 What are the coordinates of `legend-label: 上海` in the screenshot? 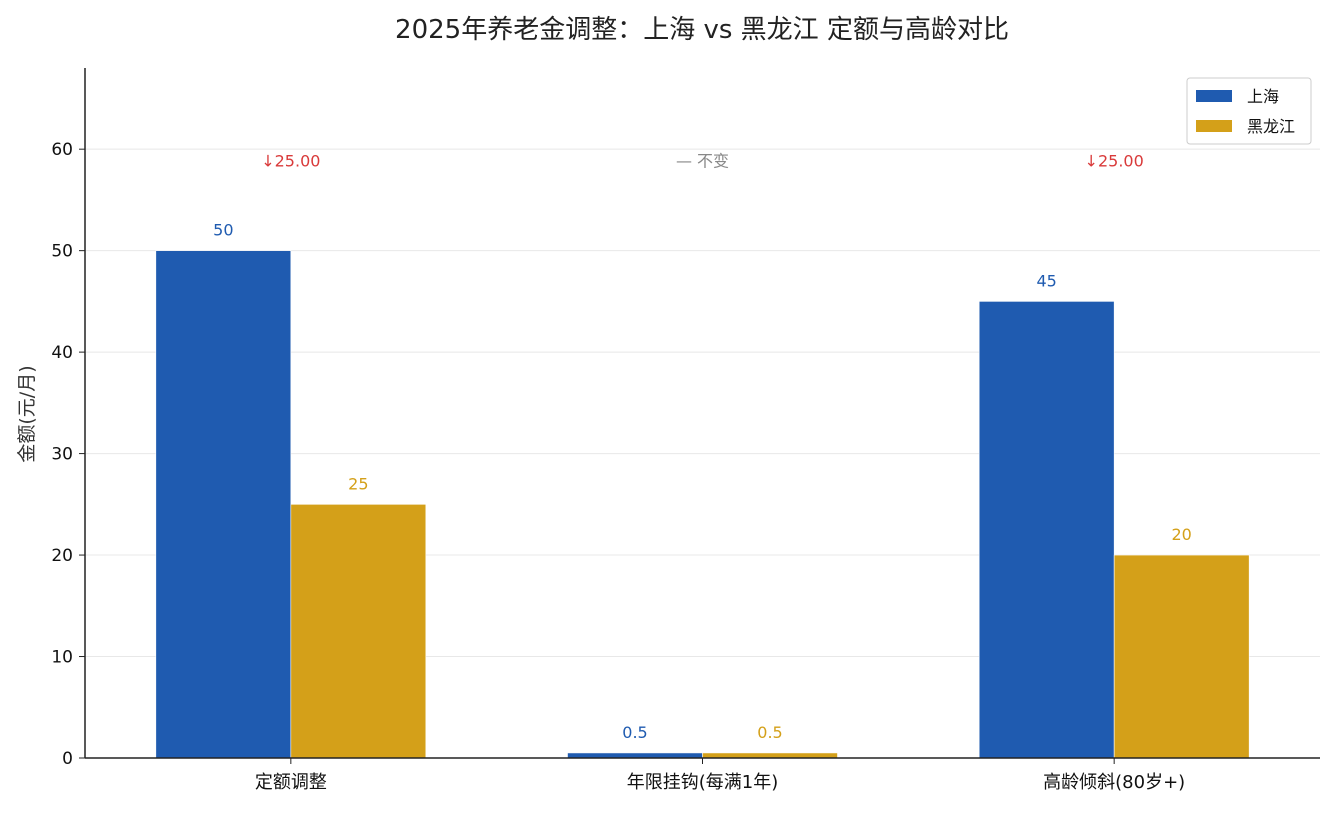 It's located at (1263, 96).